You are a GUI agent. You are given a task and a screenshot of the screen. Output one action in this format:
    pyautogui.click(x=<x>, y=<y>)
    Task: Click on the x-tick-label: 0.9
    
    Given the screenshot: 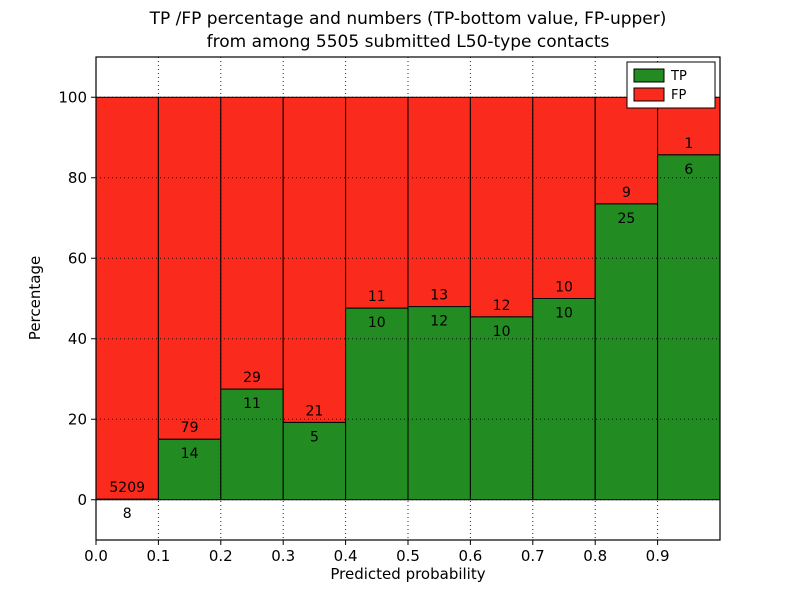 What is the action you would take?
    pyautogui.click(x=658, y=556)
    